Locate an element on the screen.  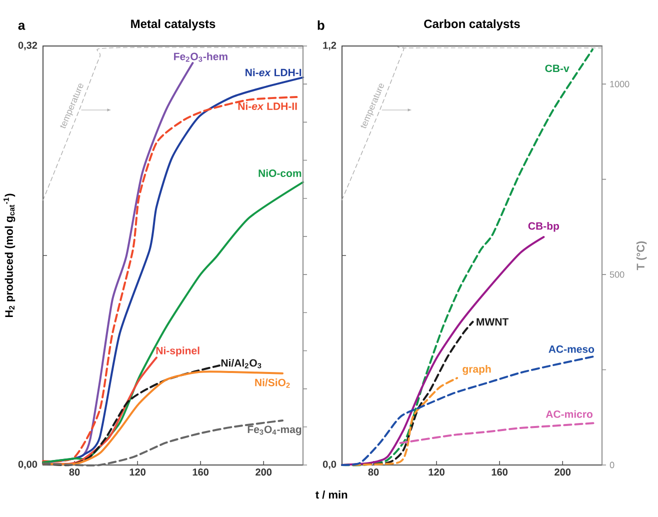
series-label: Ni/Al$_{2}$O$_{3}$ is located at coordinates (241, 363).